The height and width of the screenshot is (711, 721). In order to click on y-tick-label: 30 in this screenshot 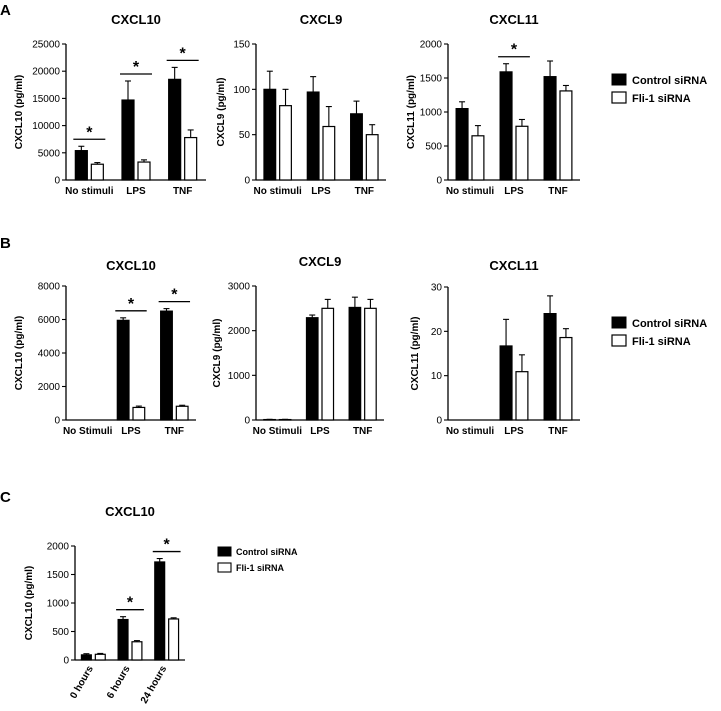, I will do `click(437, 288)`.